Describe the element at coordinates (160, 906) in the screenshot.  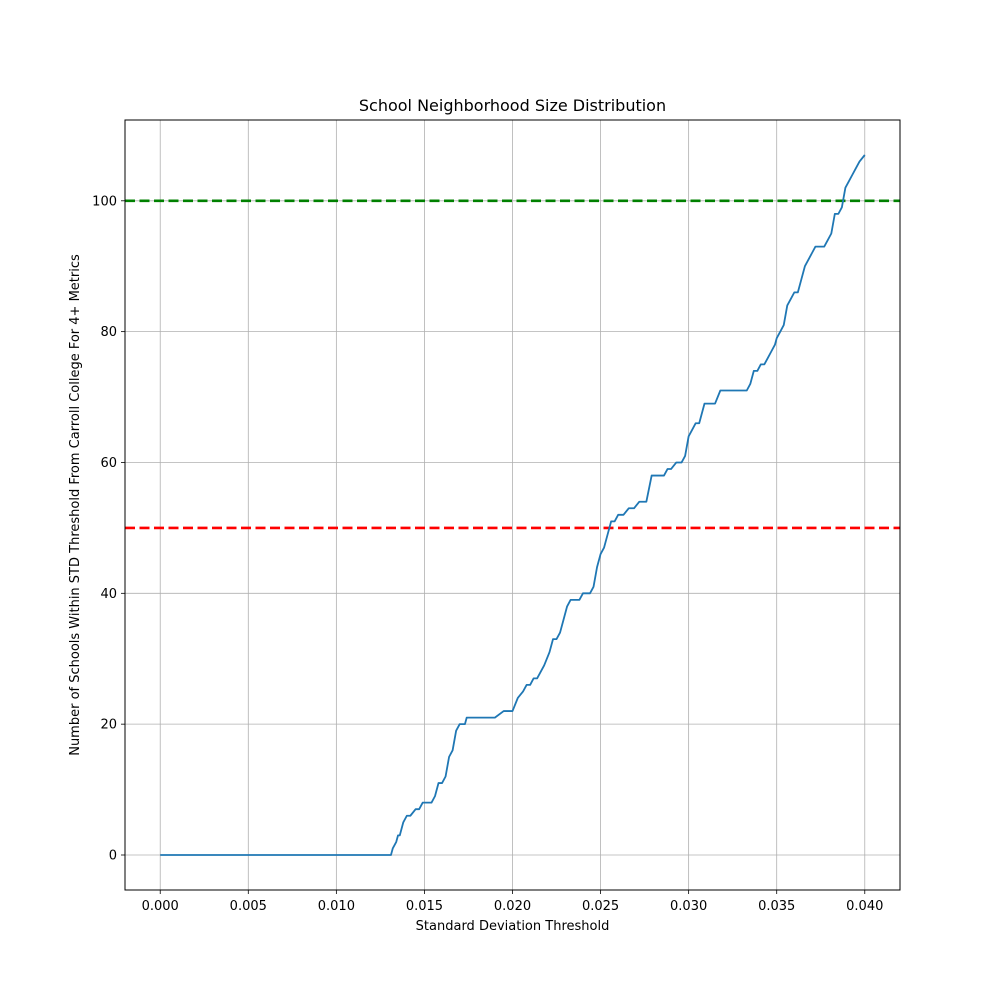
I see `x-tick-label: 0.000` at that location.